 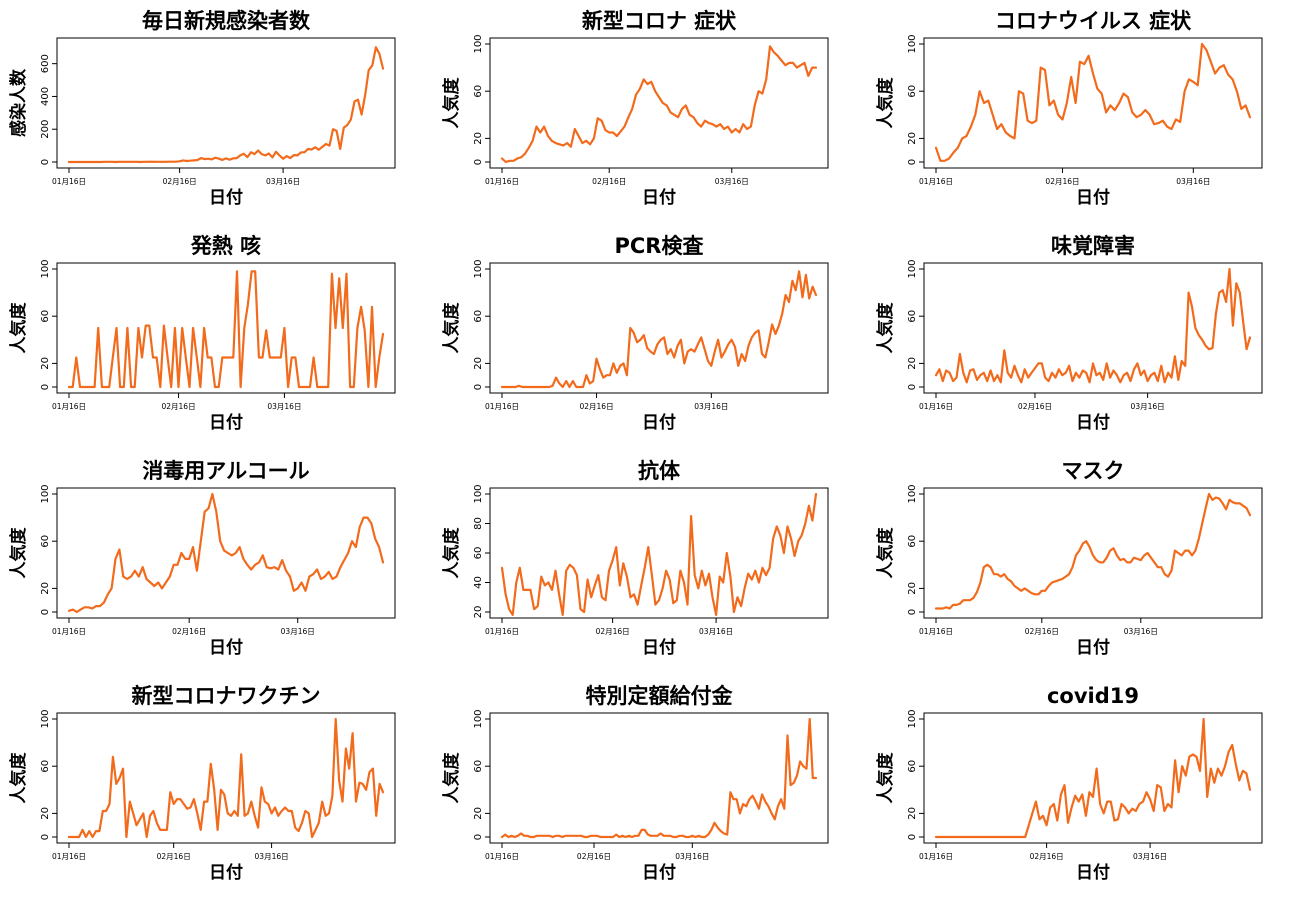 What do you see at coordinates (659, 471) in the screenshot?
I see `chart-title: 抗体` at bounding box center [659, 471].